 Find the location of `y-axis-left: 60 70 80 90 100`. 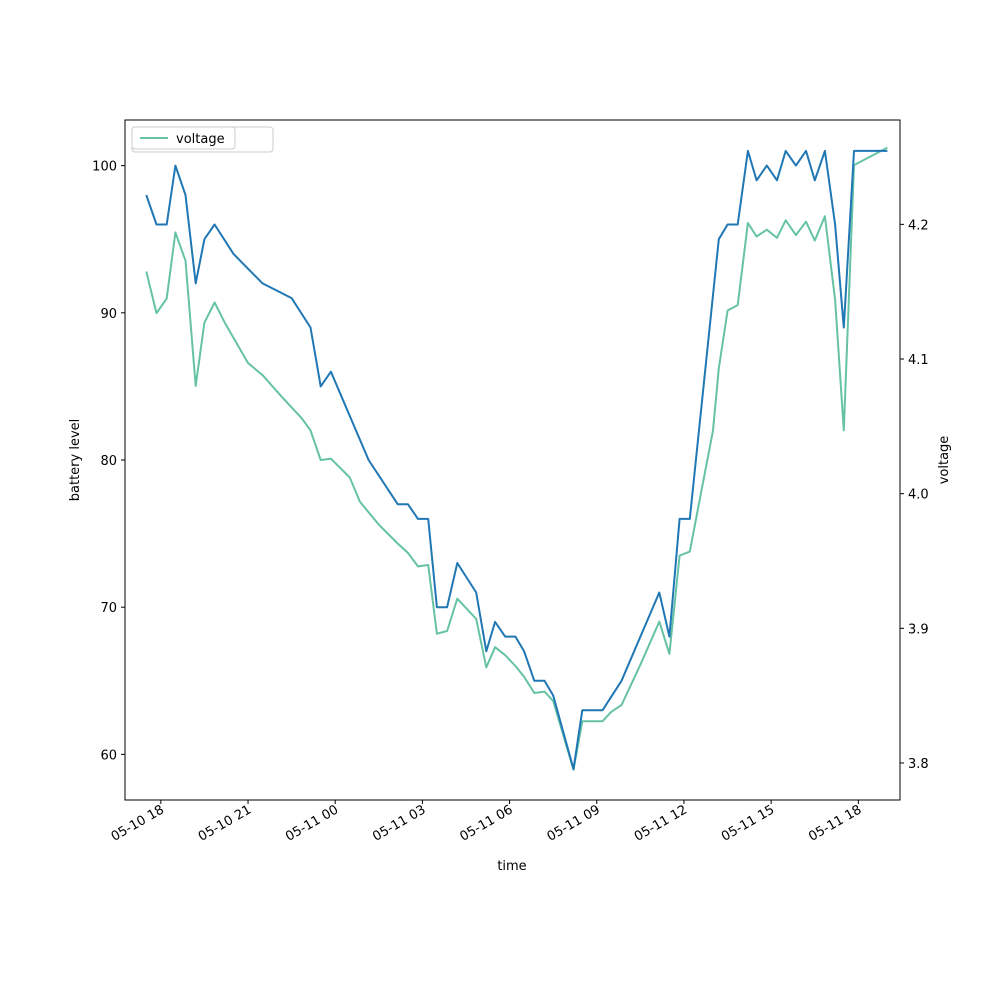

y-axis-left: 60 70 80 90 100 is located at coordinates (108, 461).